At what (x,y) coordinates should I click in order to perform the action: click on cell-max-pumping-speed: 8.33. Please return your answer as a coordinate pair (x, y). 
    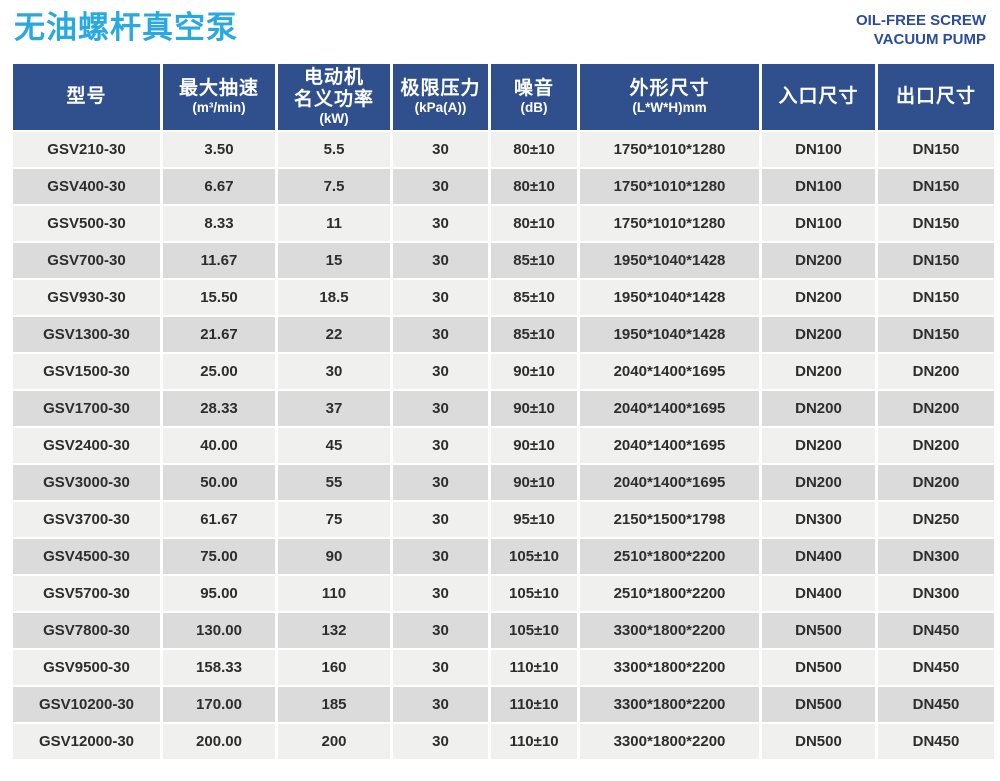
    Looking at the image, I should click on (219, 223).